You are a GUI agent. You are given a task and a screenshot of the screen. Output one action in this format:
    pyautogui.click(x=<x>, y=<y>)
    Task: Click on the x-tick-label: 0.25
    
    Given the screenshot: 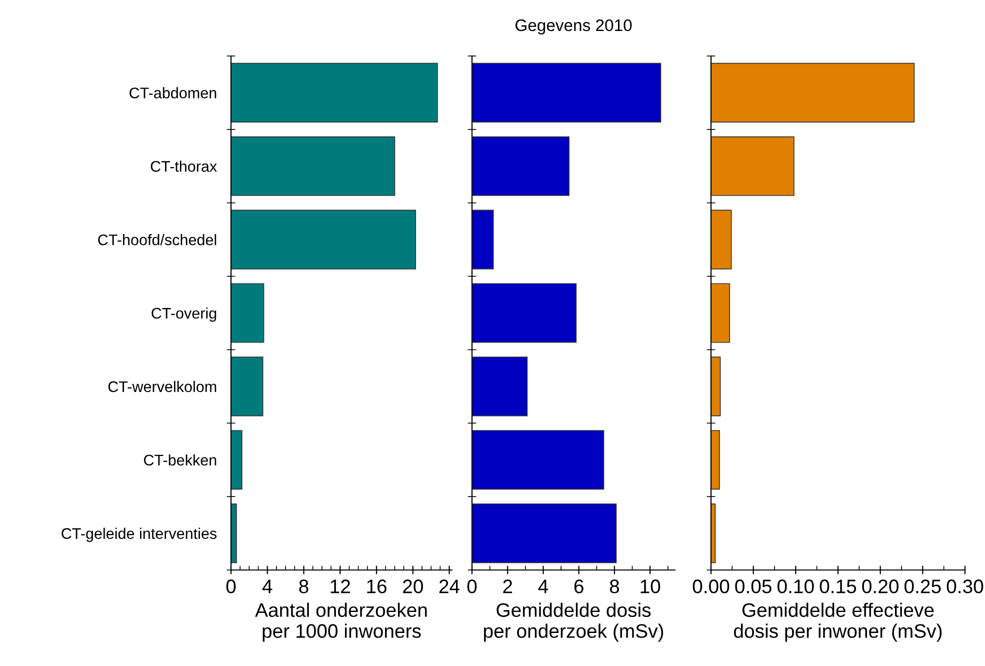 What is the action you would take?
    pyautogui.click(x=922, y=587)
    